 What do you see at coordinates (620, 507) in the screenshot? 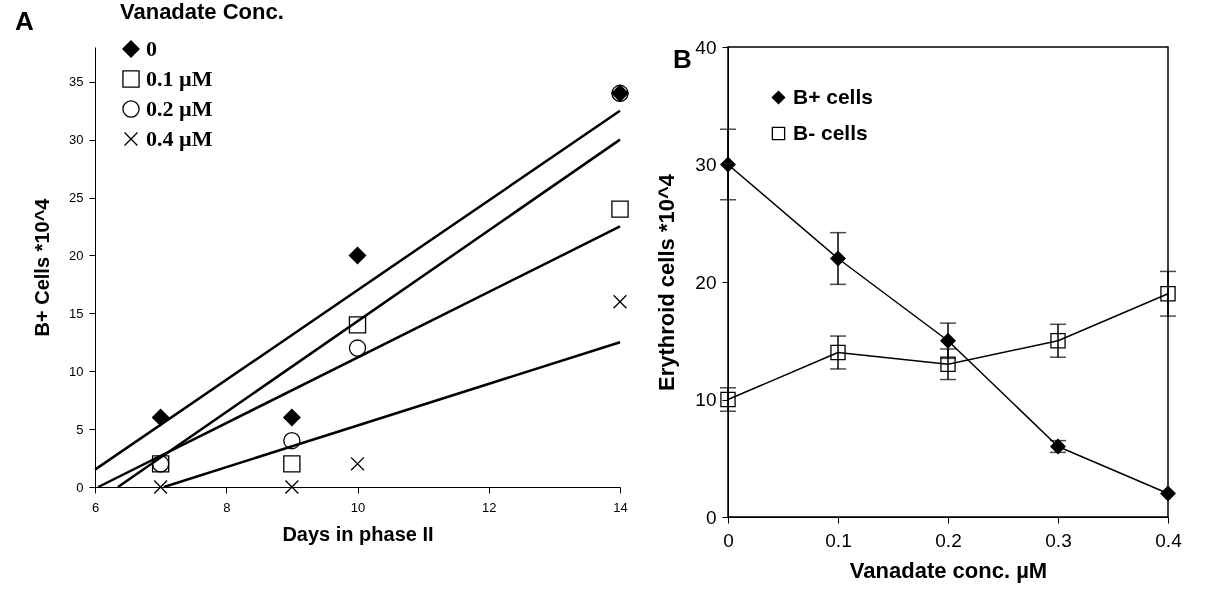
I see `x-tick-label: 14` at bounding box center [620, 507].